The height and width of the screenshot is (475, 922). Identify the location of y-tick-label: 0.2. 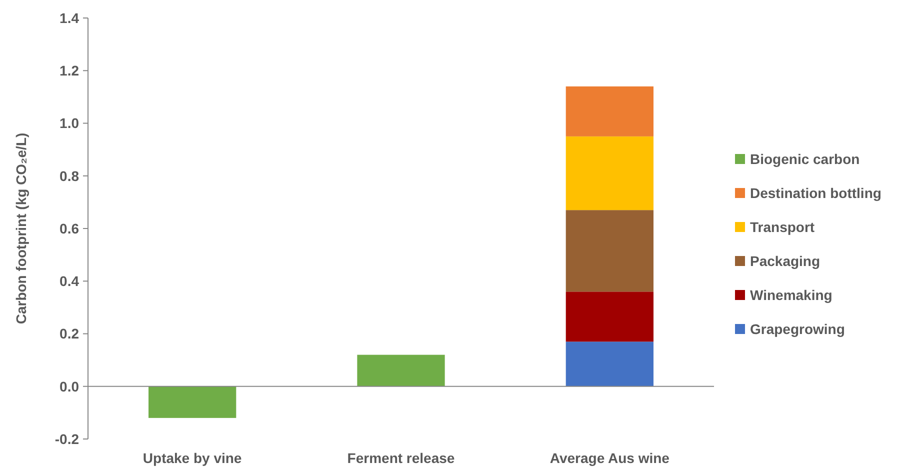
(70, 334).